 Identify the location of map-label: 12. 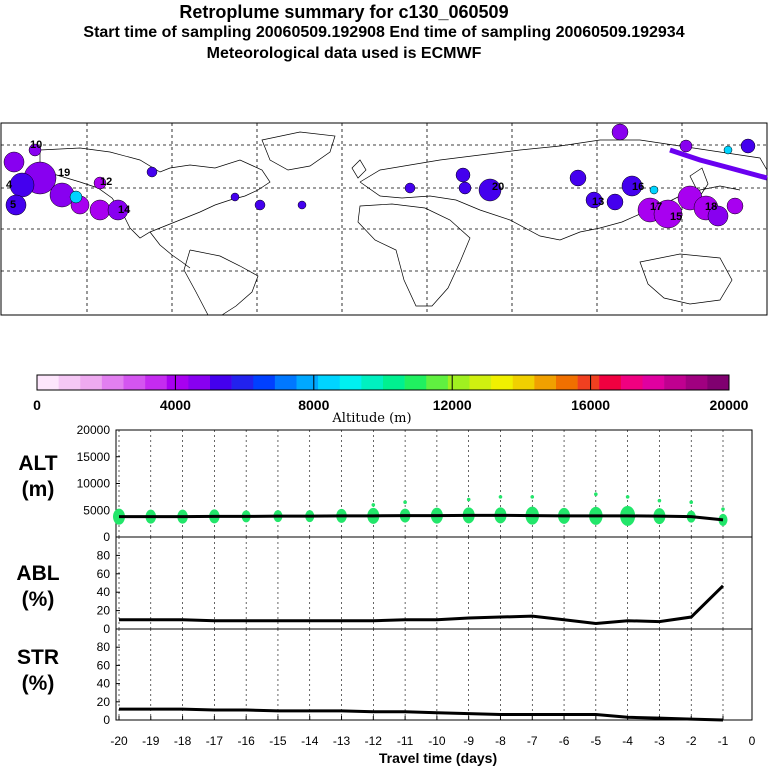
(106, 182).